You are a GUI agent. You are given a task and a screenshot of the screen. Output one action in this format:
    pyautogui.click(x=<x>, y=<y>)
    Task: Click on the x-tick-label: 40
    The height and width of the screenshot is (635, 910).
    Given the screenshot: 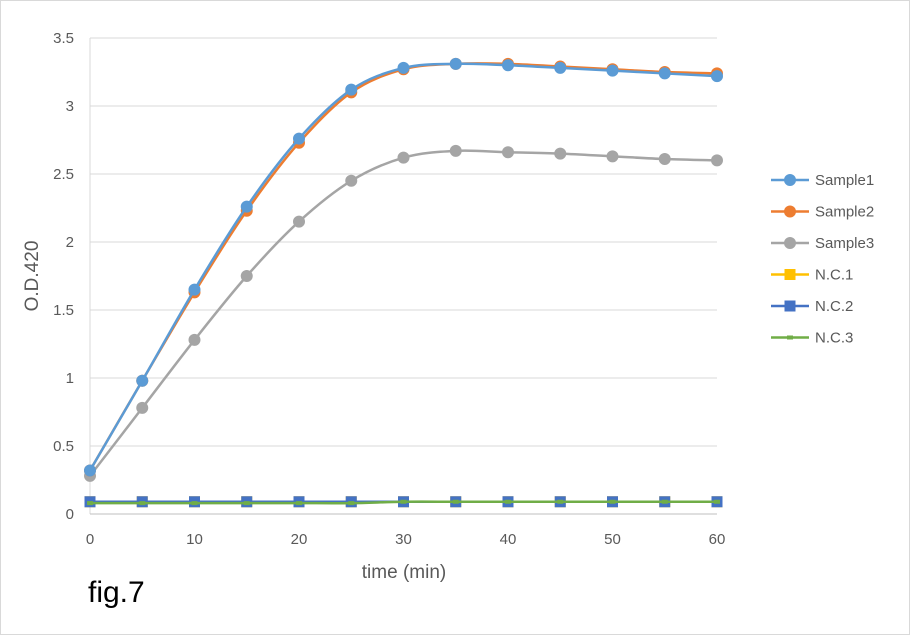 What is the action you would take?
    pyautogui.click(x=508, y=539)
    